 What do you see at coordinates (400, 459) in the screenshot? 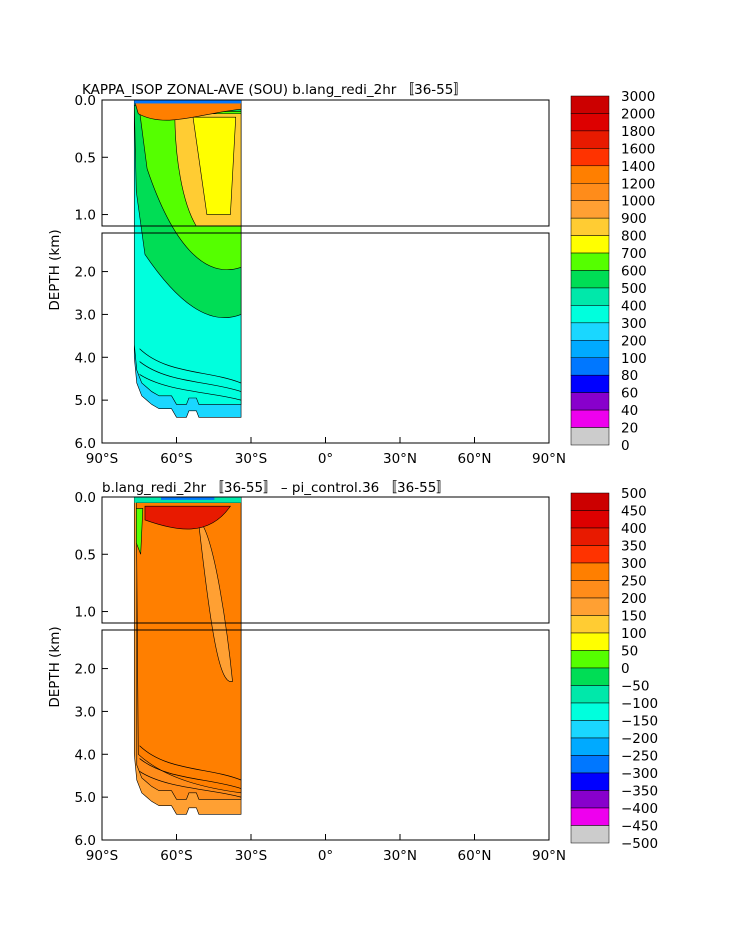
I see `x-tick-label: 30°N` at bounding box center [400, 459].